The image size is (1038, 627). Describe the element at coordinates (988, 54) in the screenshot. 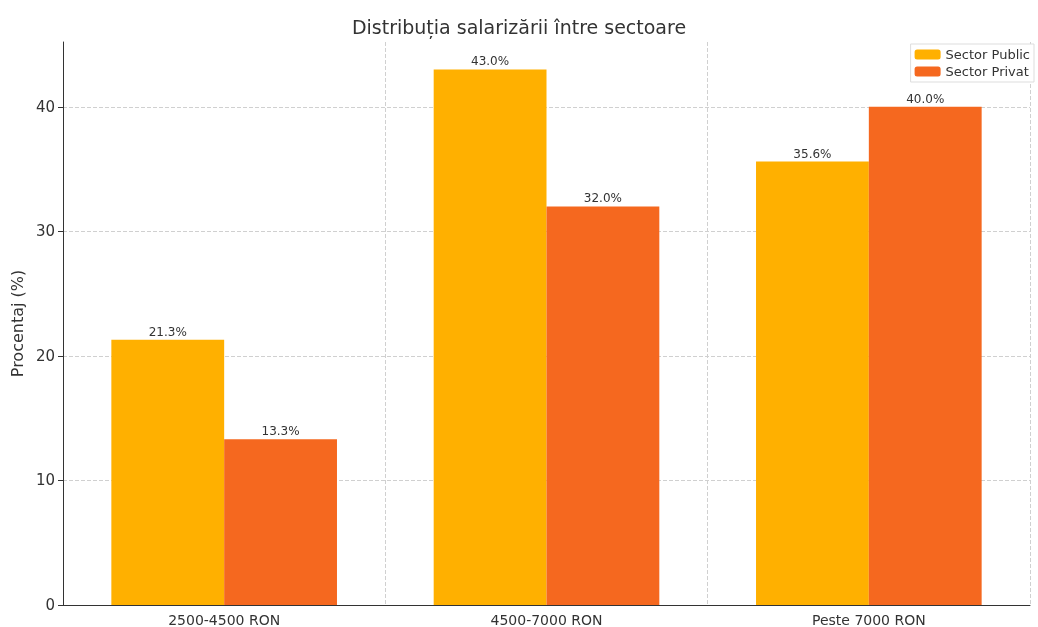

I see `legend-label: Sector Public` at that location.